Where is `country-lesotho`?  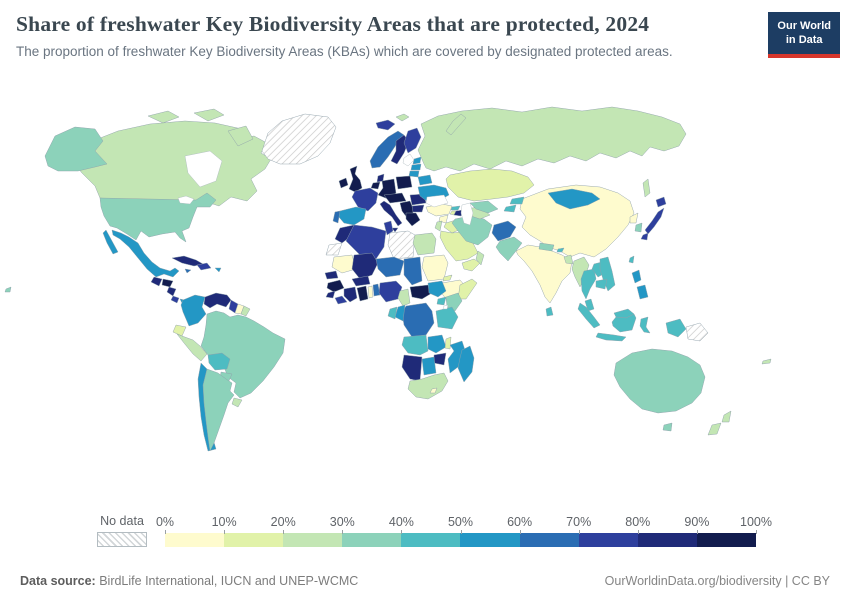
country-lesotho is located at coordinates (433, 390).